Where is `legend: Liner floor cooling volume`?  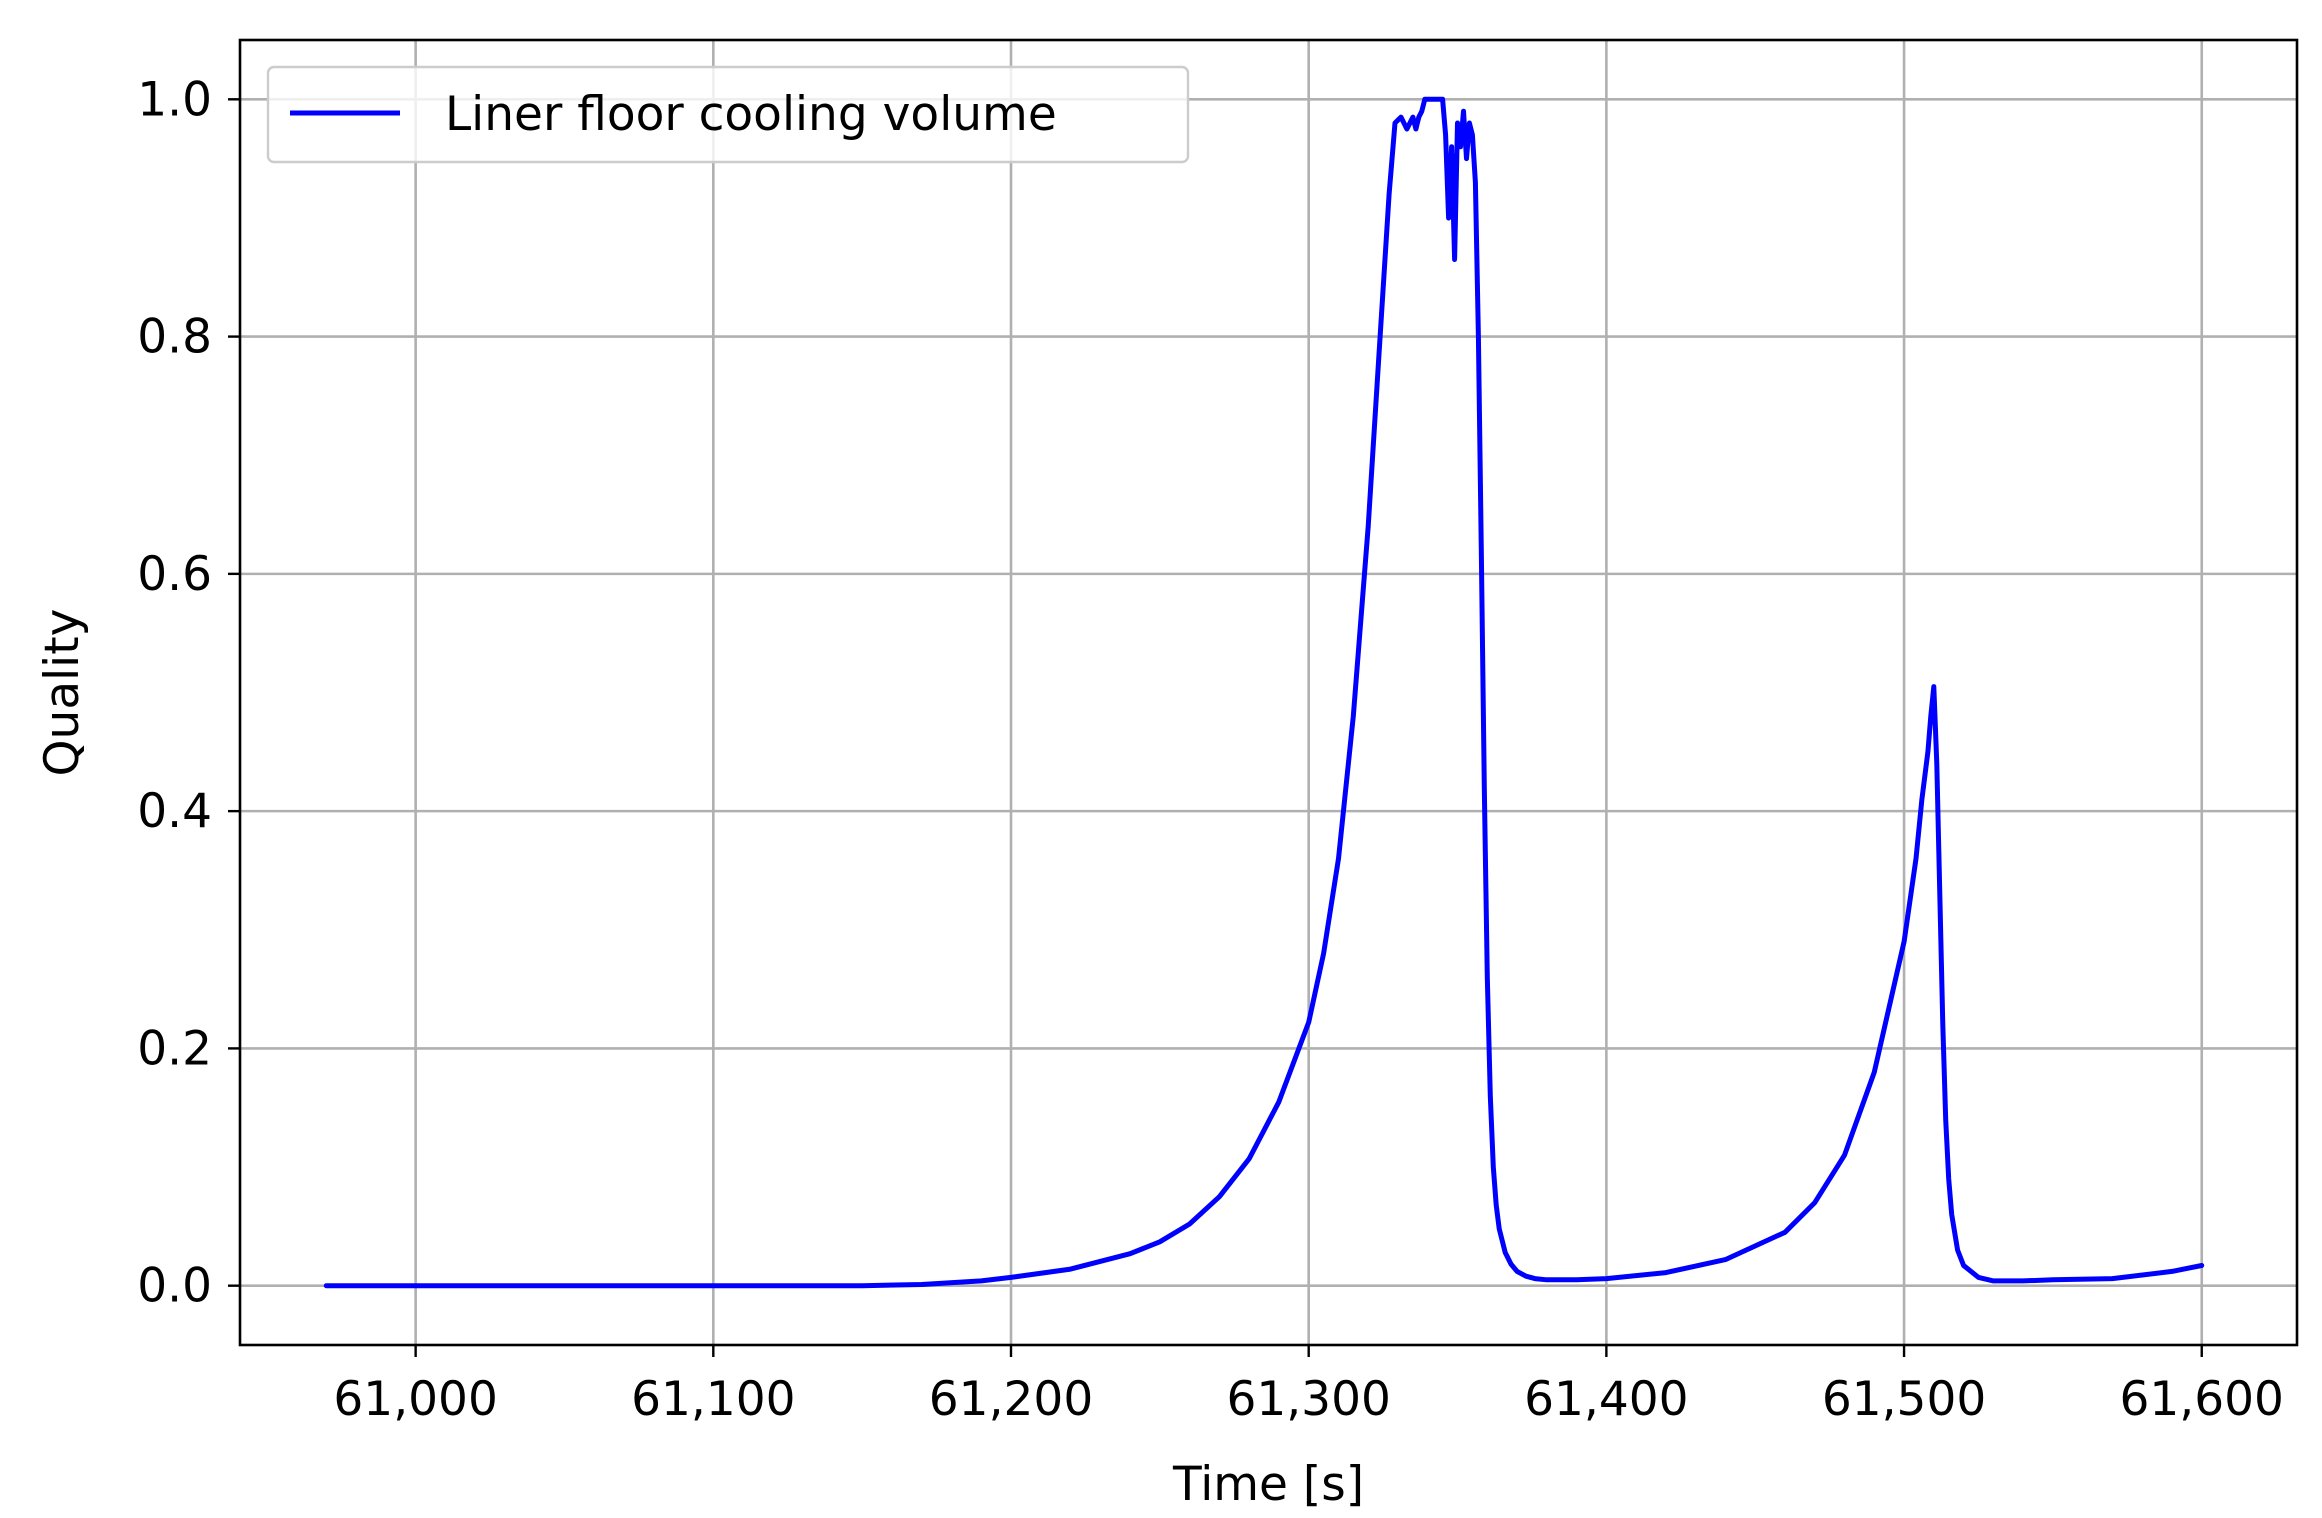
legend: Liner floor cooling volume is located at coordinates (728, 114).